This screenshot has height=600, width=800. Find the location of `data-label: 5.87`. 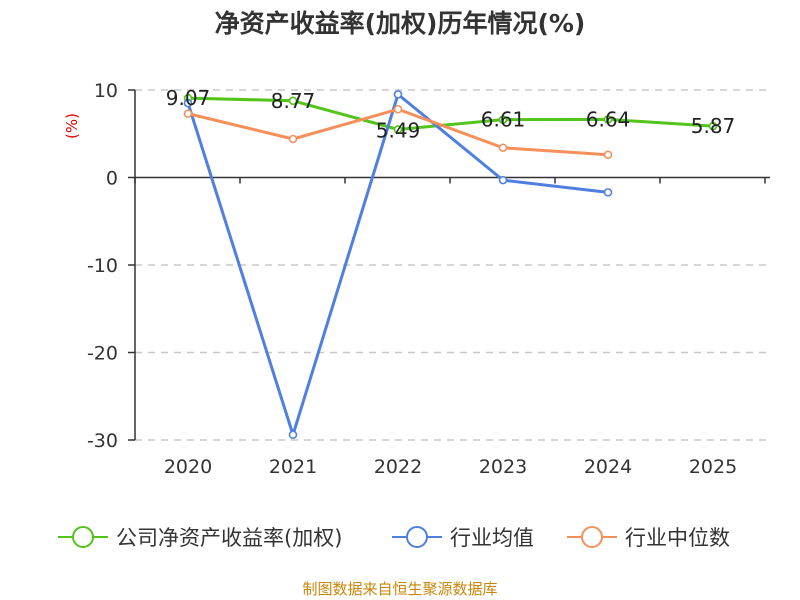

data-label: 5.87 is located at coordinates (713, 126).